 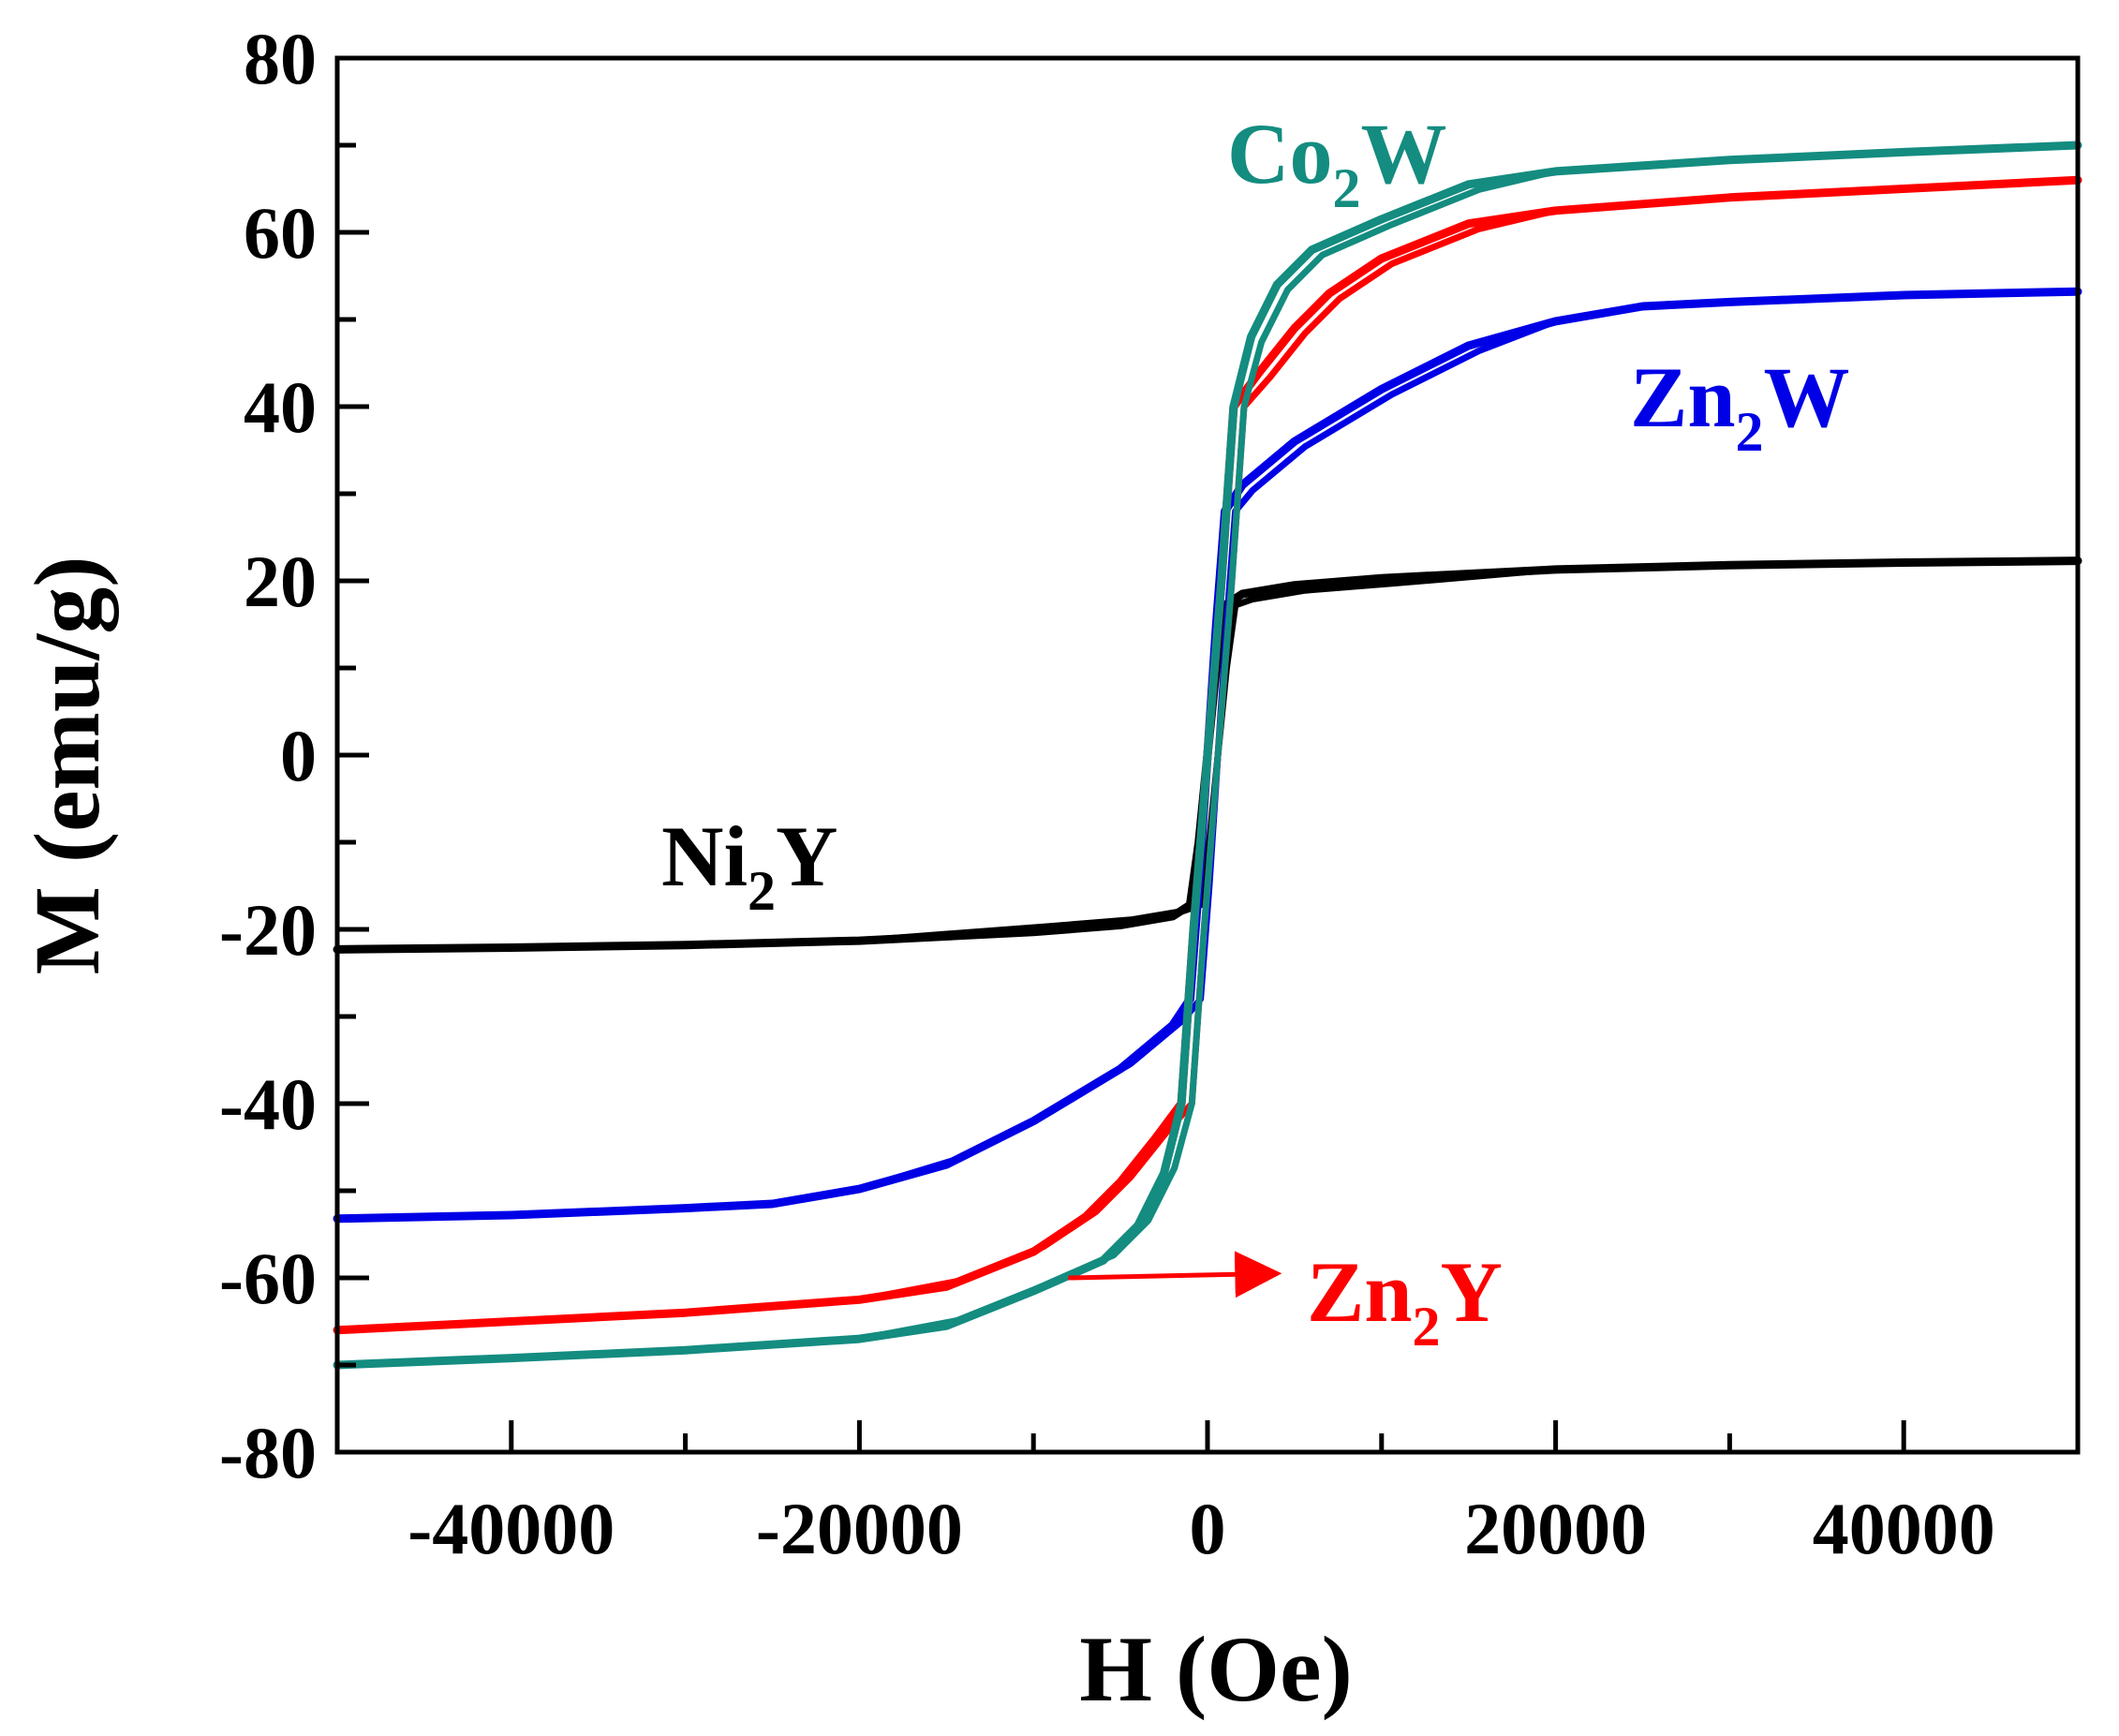 What do you see at coordinates (1740, 406) in the screenshot?
I see `series-label-Zn2W: Zn2W` at bounding box center [1740, 406].